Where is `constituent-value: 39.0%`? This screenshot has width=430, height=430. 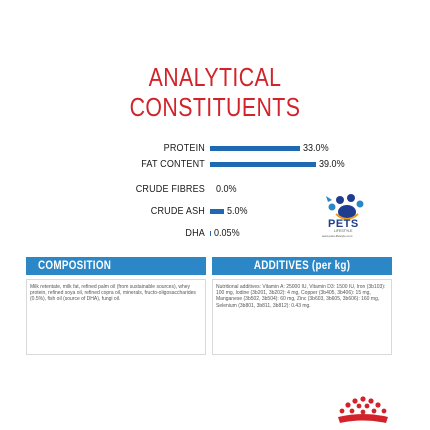
constituent-value: 39.0% is located at coordinates (332, 164).